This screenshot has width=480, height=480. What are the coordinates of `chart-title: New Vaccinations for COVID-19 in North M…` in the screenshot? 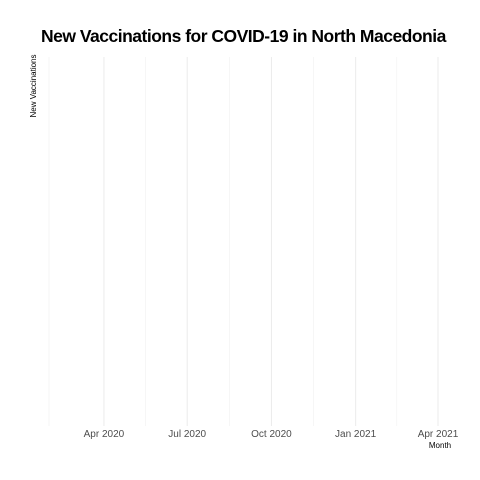 It's located at (243, 36).